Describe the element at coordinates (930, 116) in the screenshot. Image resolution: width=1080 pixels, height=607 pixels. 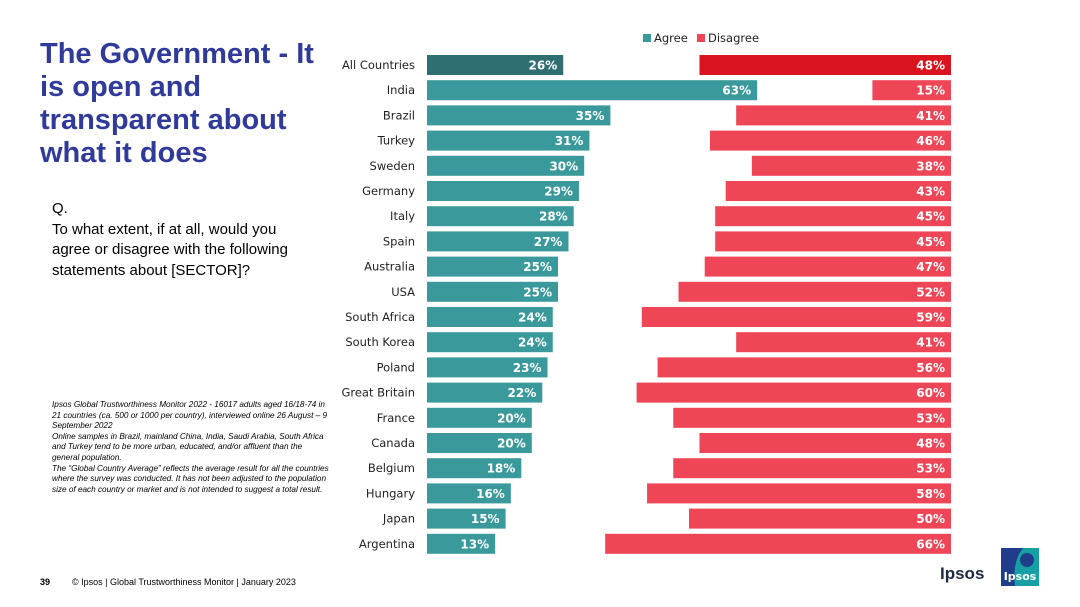
I see `disagree-value-label: 41%` at that location.